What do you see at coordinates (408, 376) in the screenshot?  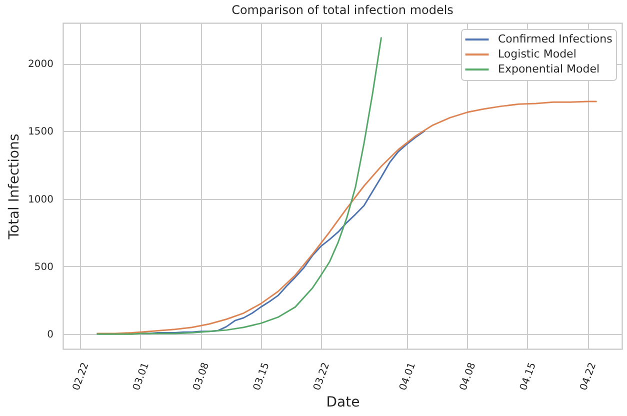 I see `x-tick-label: 04.01` at bounding box center [408, 376].